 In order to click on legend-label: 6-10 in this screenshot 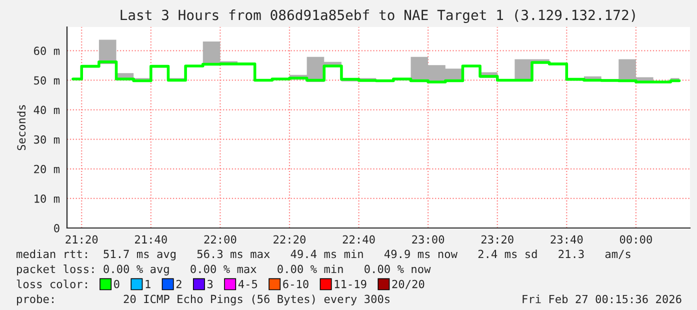, I will do `click(295, 284)`.